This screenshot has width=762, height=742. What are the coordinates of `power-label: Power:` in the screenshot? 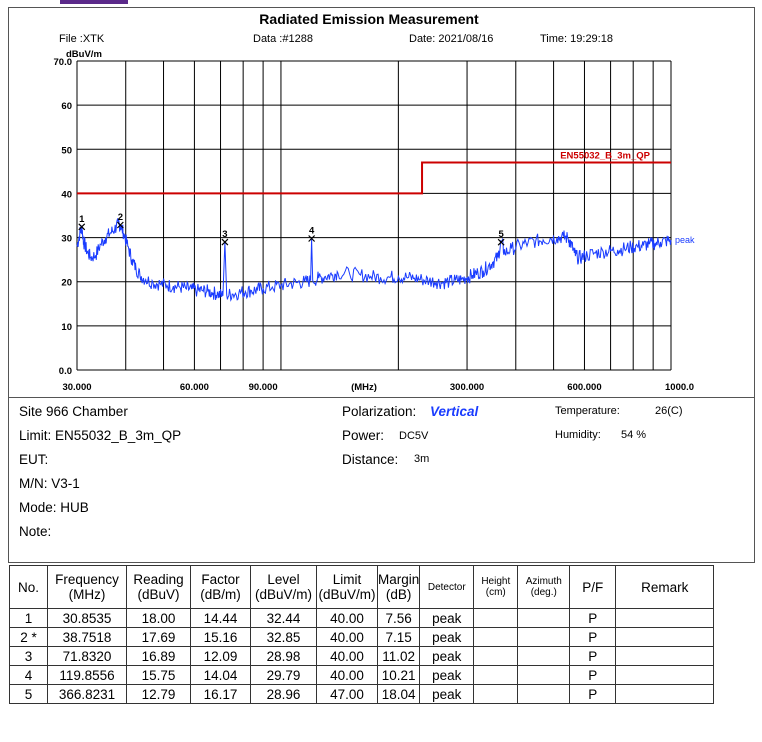 It's located at (363, 435).